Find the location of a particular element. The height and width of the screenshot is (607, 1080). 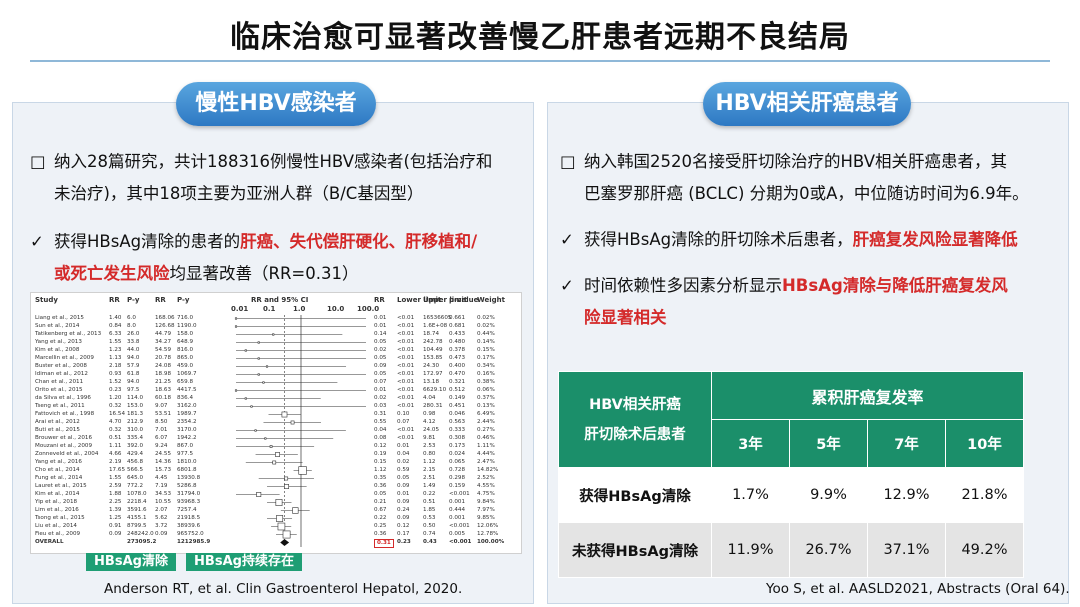

forest-cell: 94.0 is located at coordinates (133, 382).